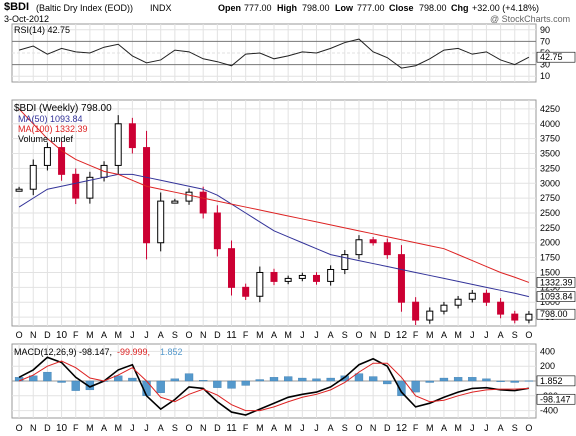 The image size is (576, 436). What do you see at coordinates (273, 386) in the screenshot?
I see `macd-signal-line` at bounding box center [273, 386].